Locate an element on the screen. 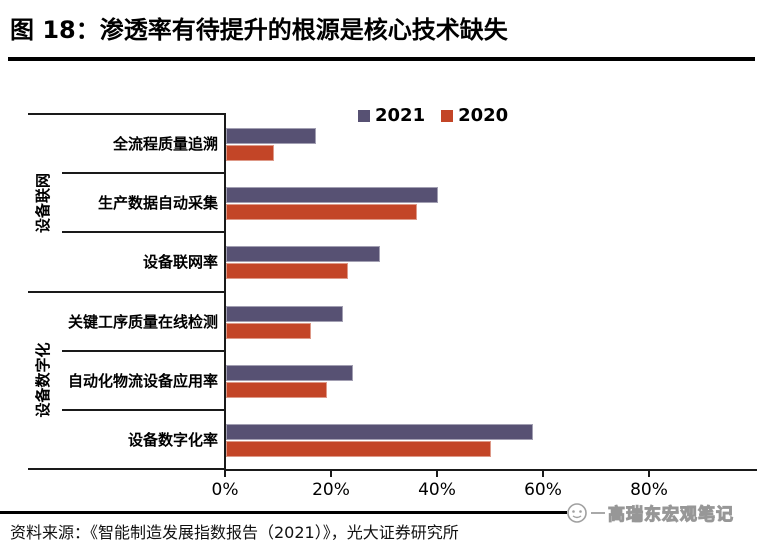 This screenshot has height=548, width=763. category-label: 全流程质量追溯 is located at coordinates (165, 144).